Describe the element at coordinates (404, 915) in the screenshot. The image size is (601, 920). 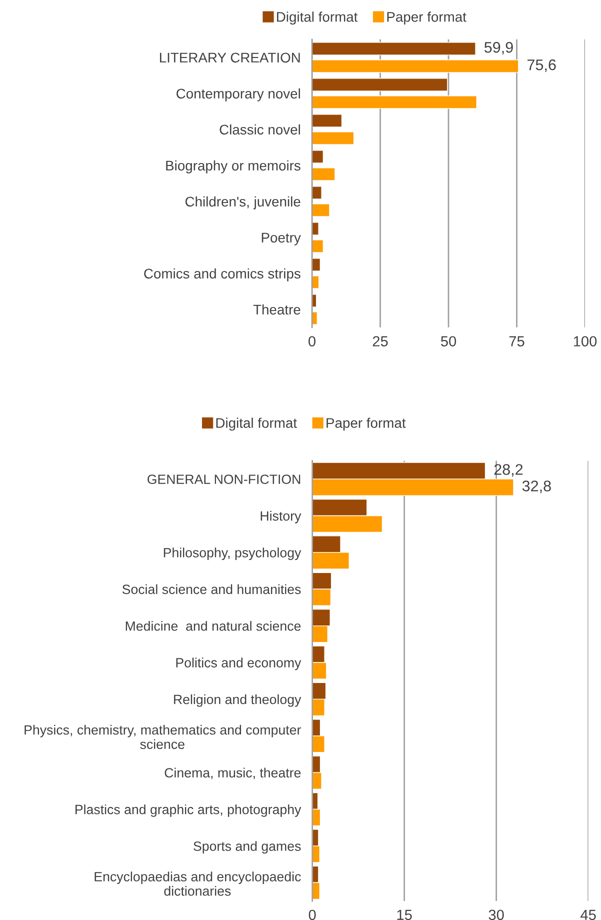
I see `x-tick-label: 15` at that location.